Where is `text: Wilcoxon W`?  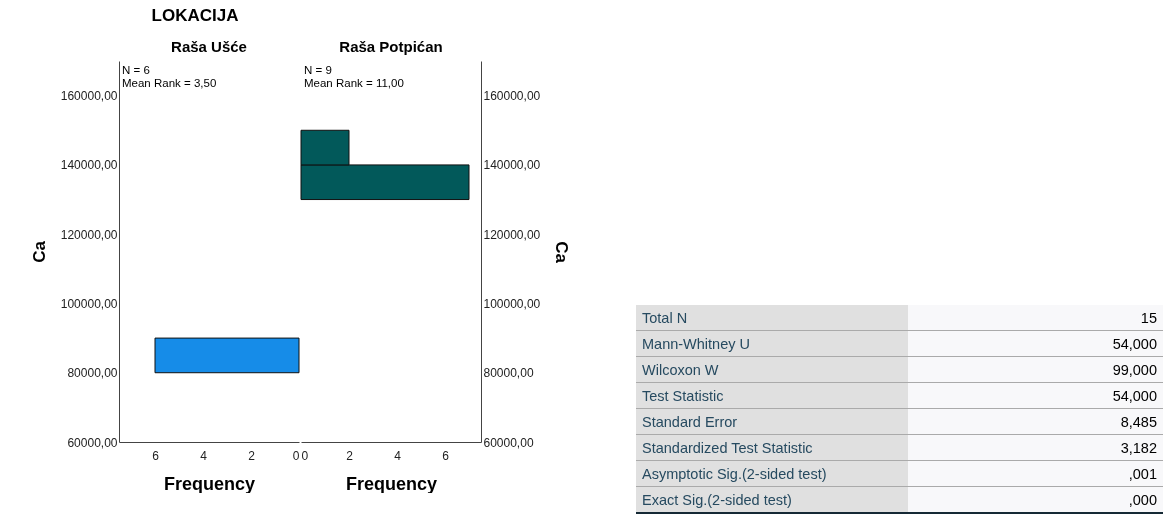 text: Wilcoxon W is located at coordinates (772, 369).